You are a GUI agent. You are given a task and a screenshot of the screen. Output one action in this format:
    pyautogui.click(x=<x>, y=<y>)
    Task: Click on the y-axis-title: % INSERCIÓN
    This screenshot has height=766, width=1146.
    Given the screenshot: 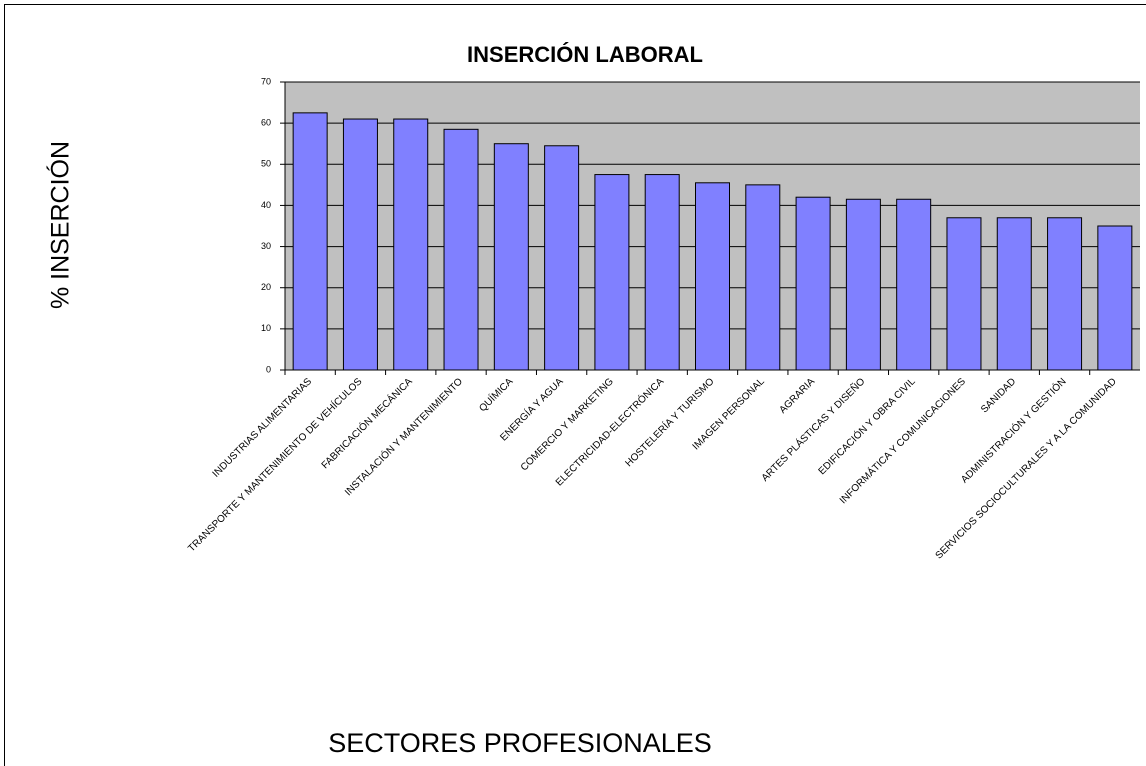 What is the action you would take?
    pyautogui.click(x=60, y=225)
    